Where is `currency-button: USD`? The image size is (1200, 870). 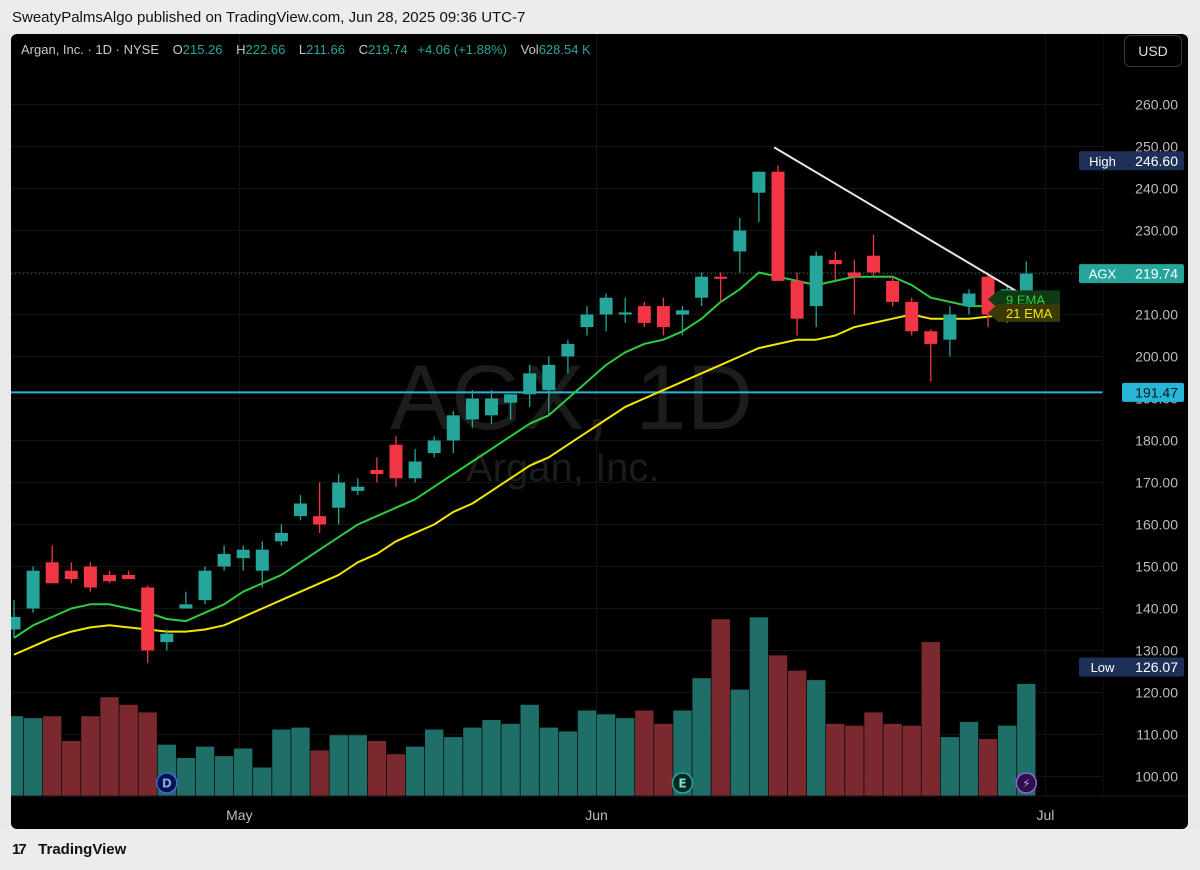 currency-button: USD is located at coordinates (1153, 51).